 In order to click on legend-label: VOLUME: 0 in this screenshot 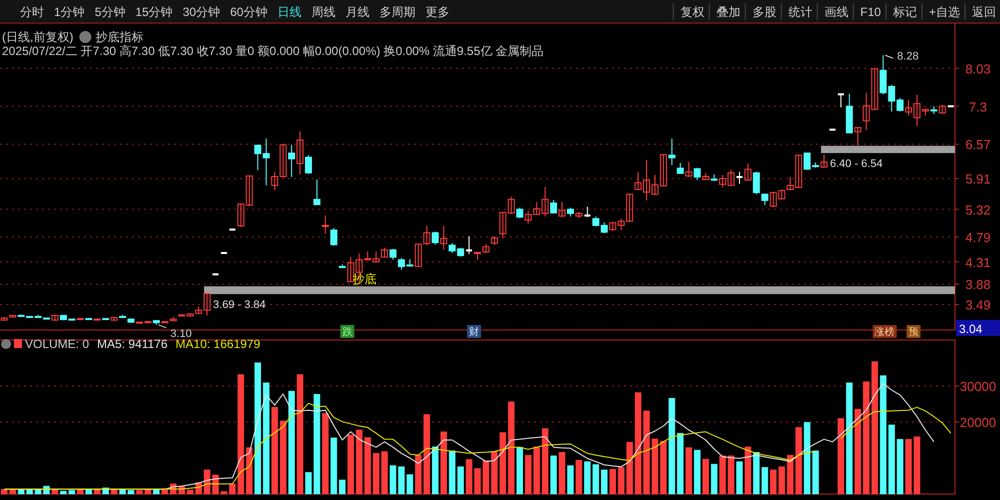, I will do `click(57, 344)`.